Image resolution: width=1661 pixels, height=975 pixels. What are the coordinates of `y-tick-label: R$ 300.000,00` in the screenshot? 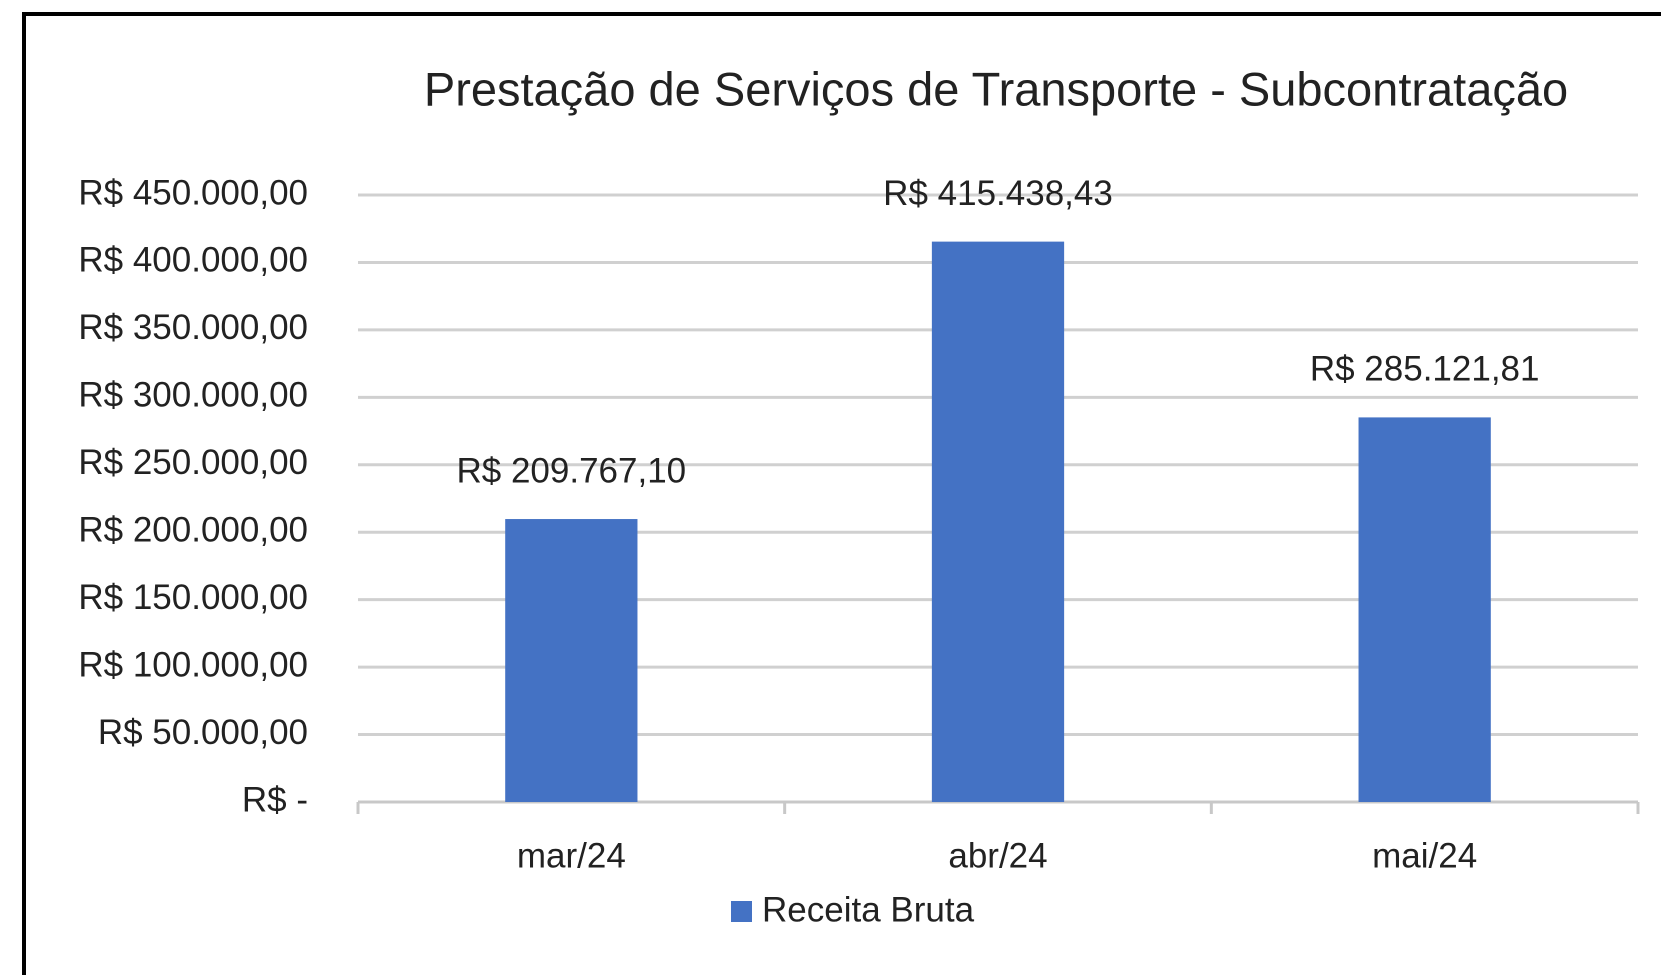 It's located at (193, 395).